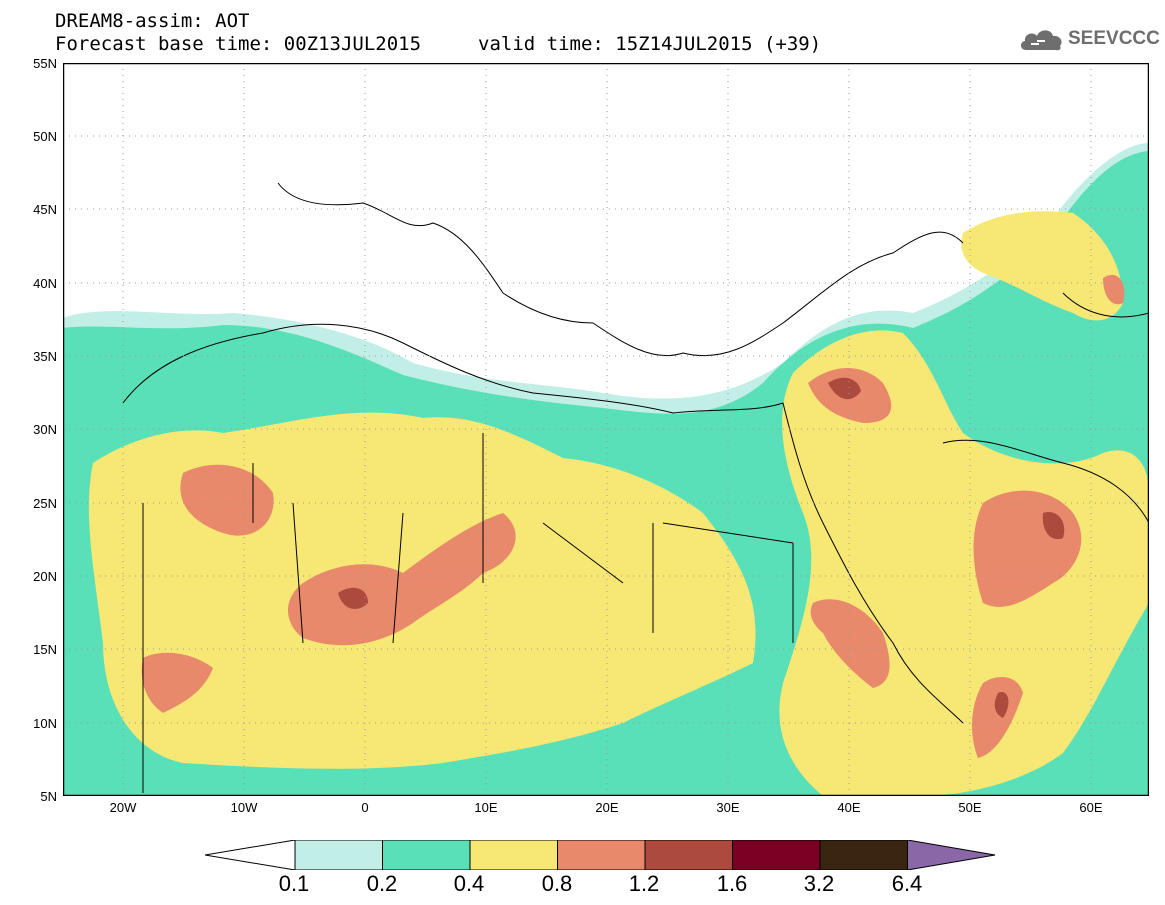  Describe the element at coordinates (45, 723) in the screenshot. I see `lat-label: 10N` at that location.